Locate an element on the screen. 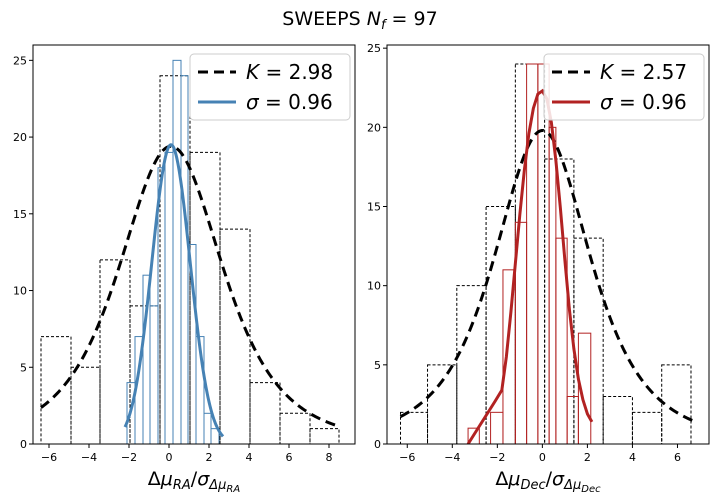  legend: K = 2.98 σ = 0.96 is located at coordinates (270, 87).